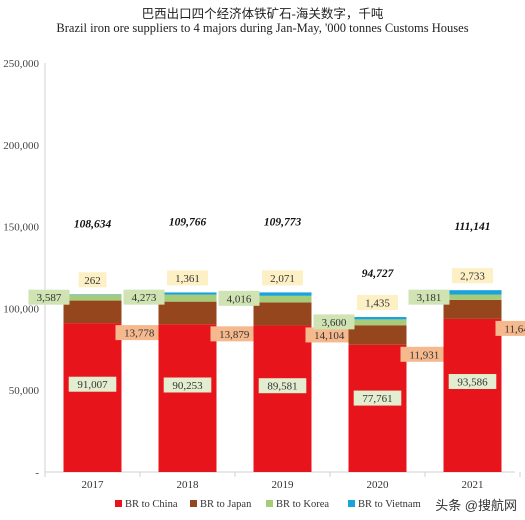  I want to click on data-label: 90,253, so click(187, 386).